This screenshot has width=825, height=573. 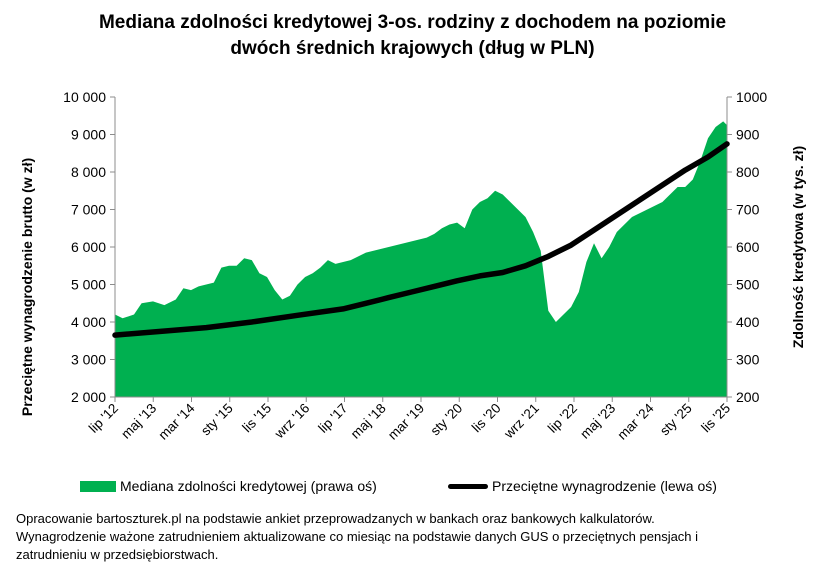 I want to click on x-tick-label: wrz '21, so click(x=521, y=421).